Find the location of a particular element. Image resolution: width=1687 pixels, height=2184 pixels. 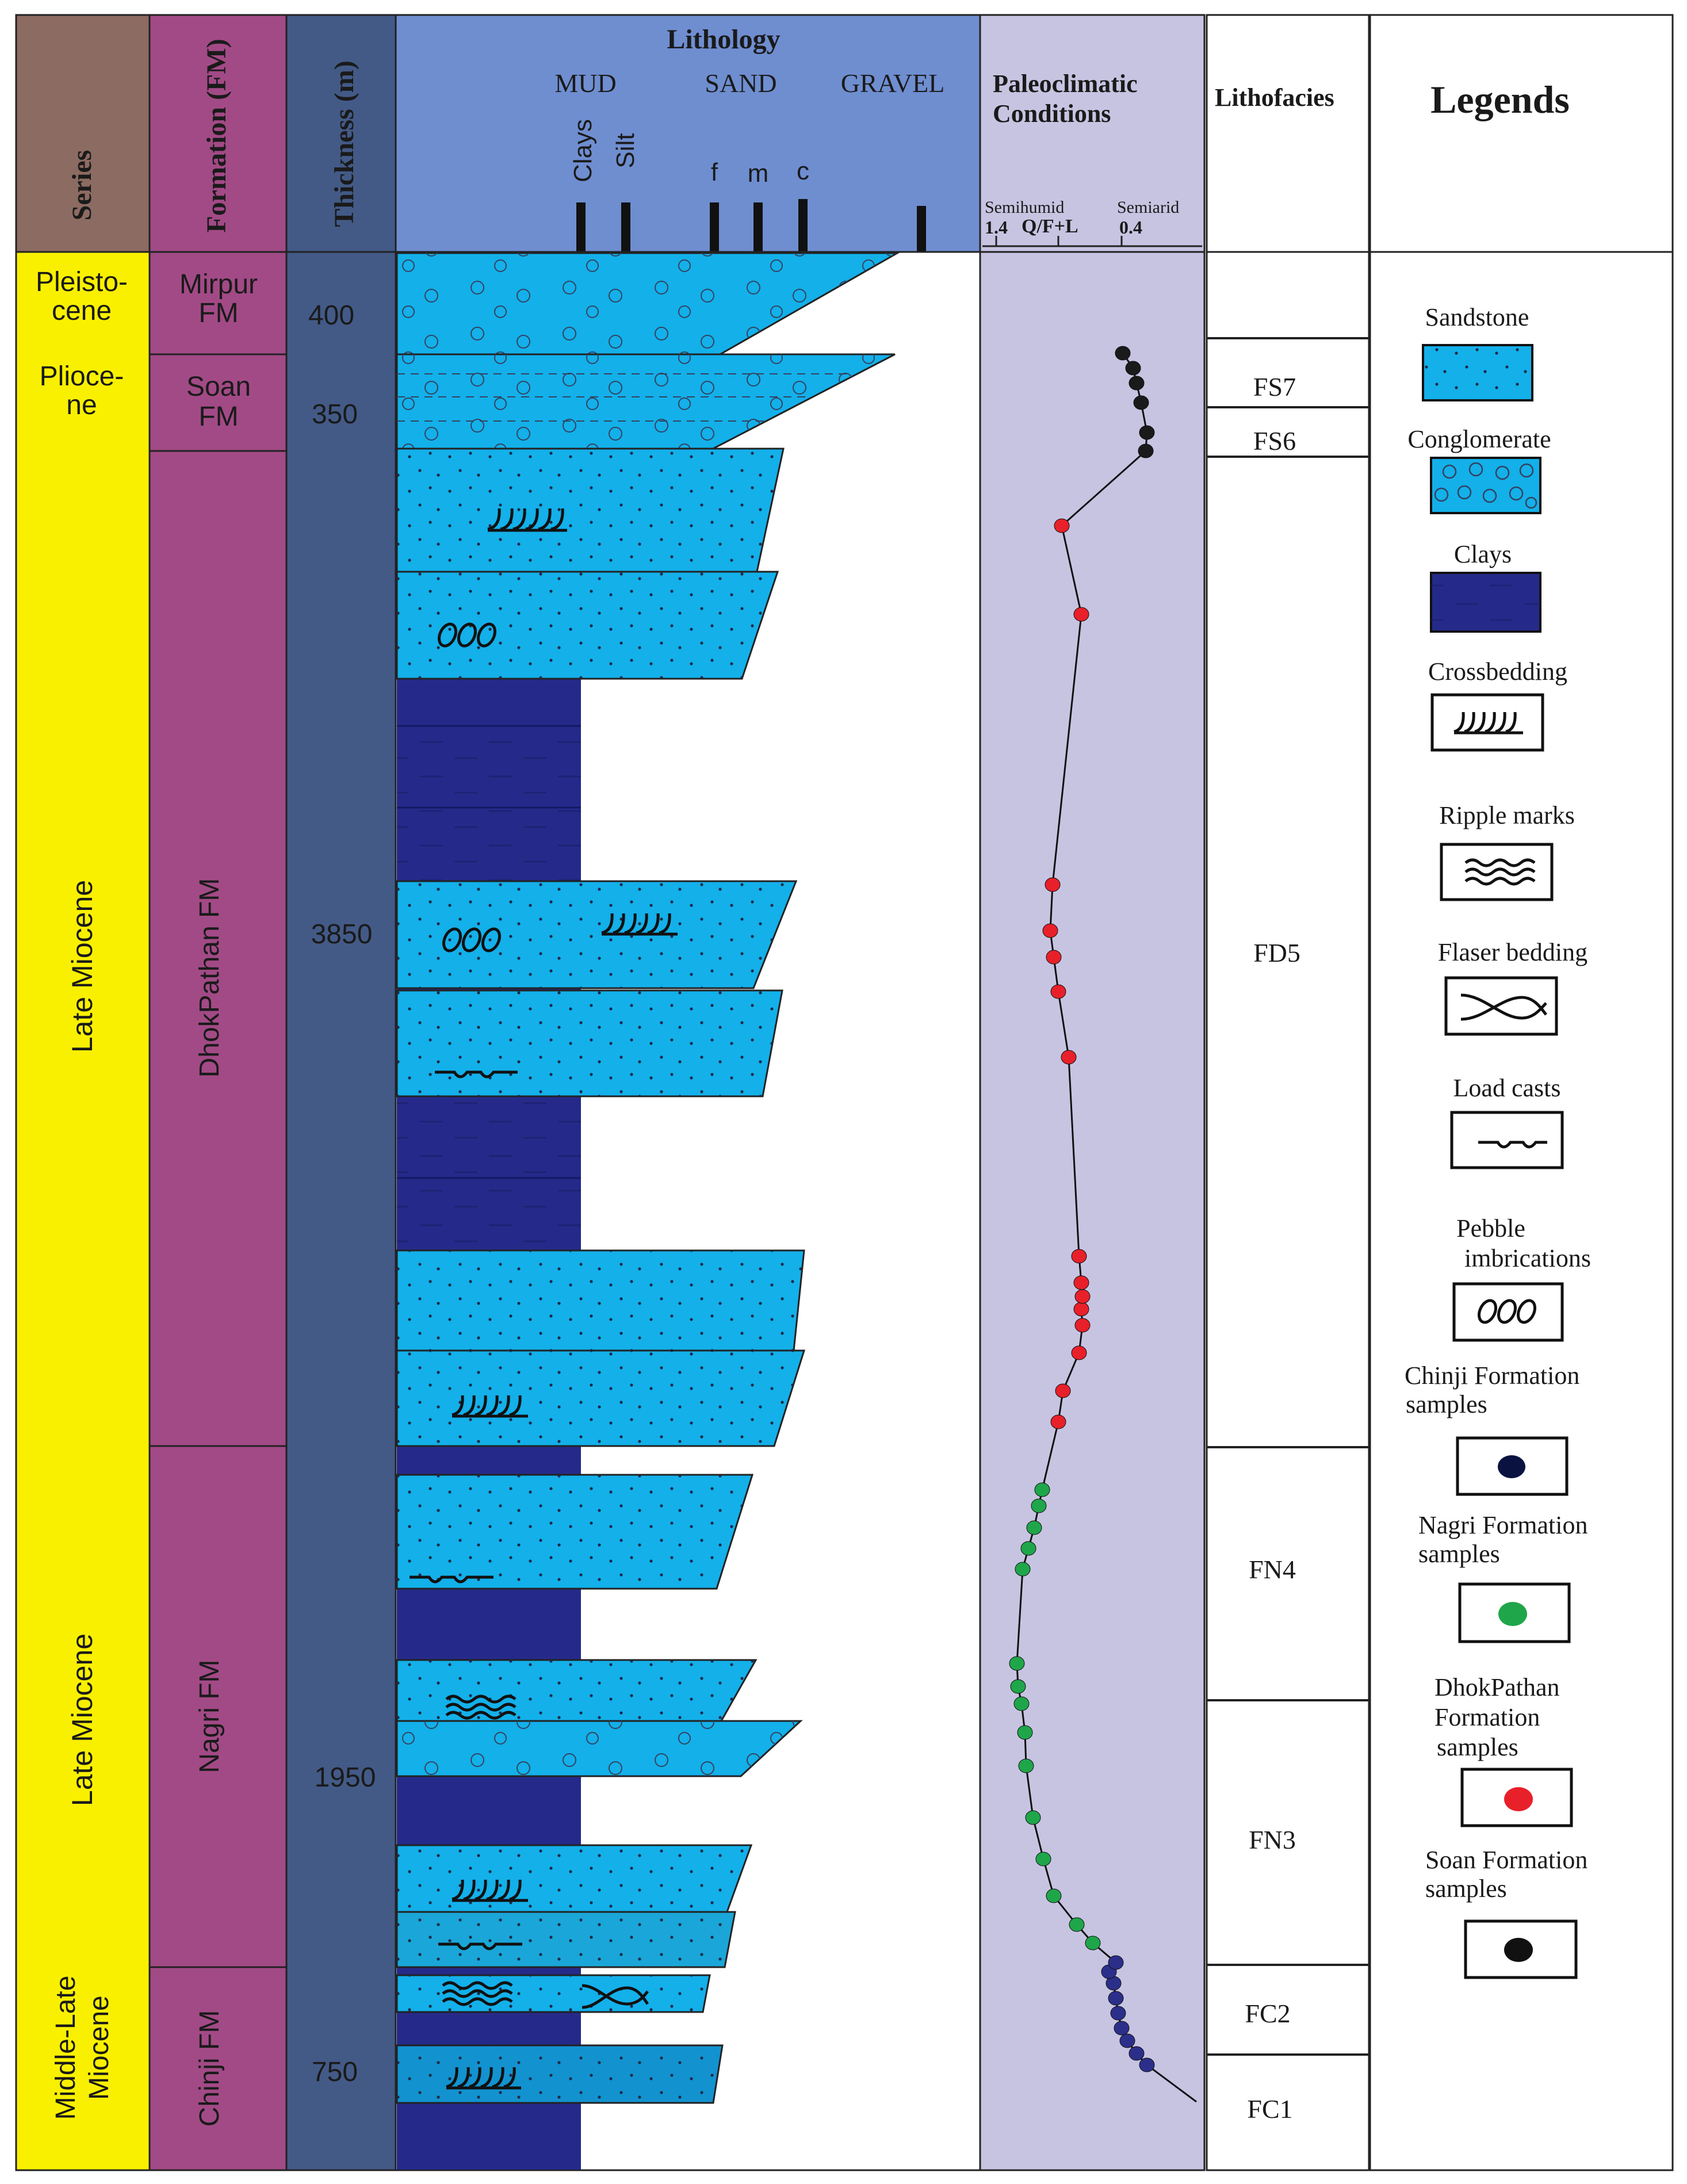

legend-clays-swatch is located at coordinates (1485, 602).